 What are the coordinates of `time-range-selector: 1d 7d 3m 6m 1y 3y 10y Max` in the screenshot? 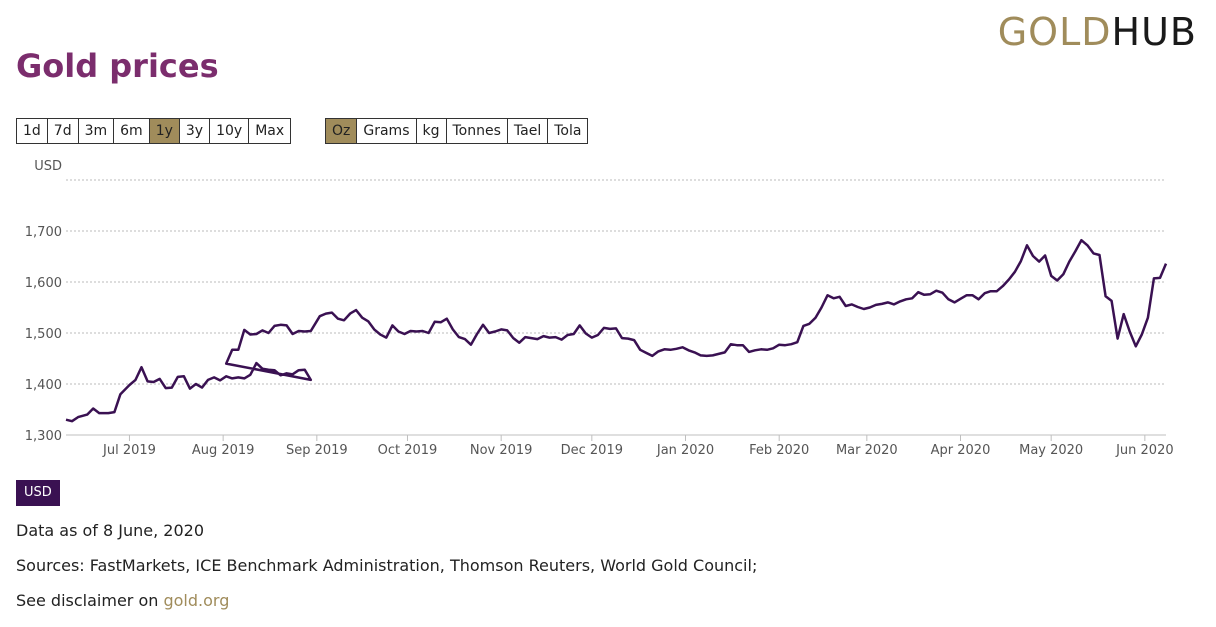 It's located at (154, 131).